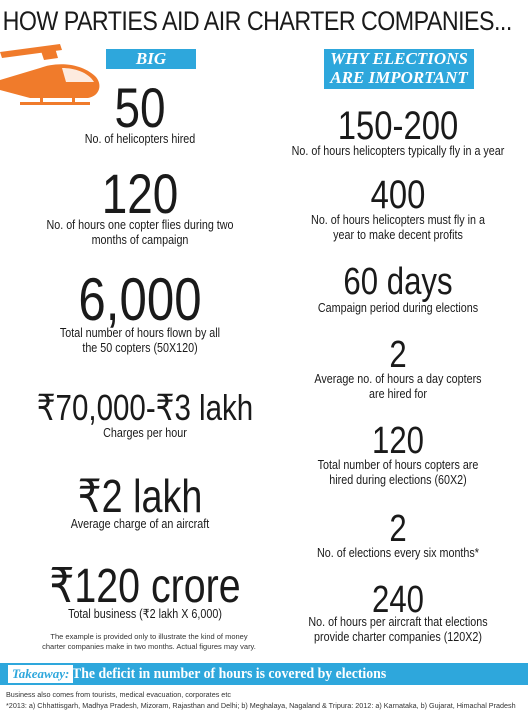 The image size is (528, 714). I want to click on why-elections-heading: WHY ELECTIONS ARE IMPORTANT, so click(399, 69).